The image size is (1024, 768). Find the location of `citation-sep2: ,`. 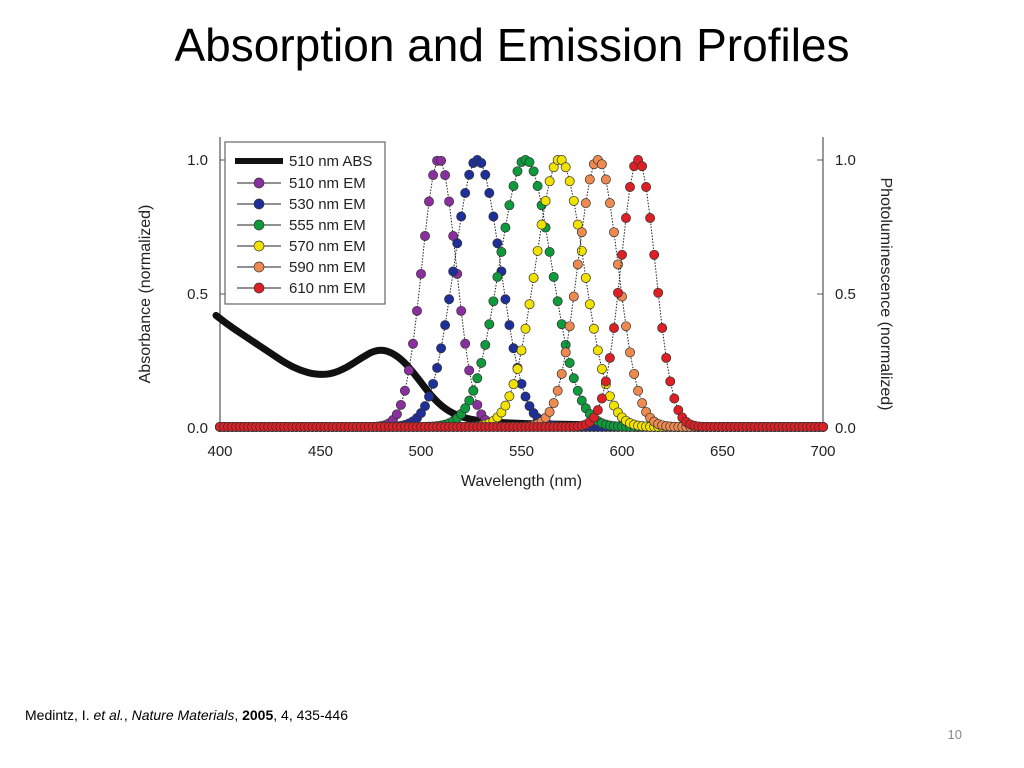

citation-sep2: , is located at coordinates (238, 715).